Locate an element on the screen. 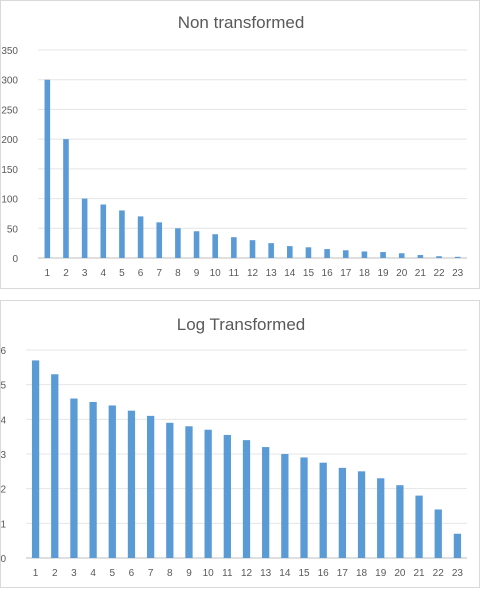  y-tick-label: 300 is located at coordinates (9, 81).